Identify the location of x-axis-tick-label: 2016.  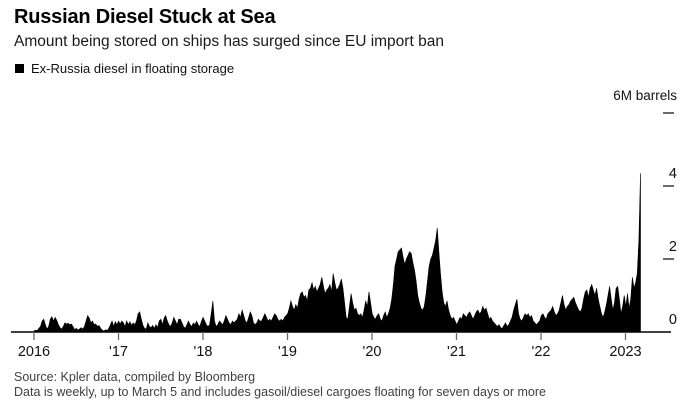
(34, 352).